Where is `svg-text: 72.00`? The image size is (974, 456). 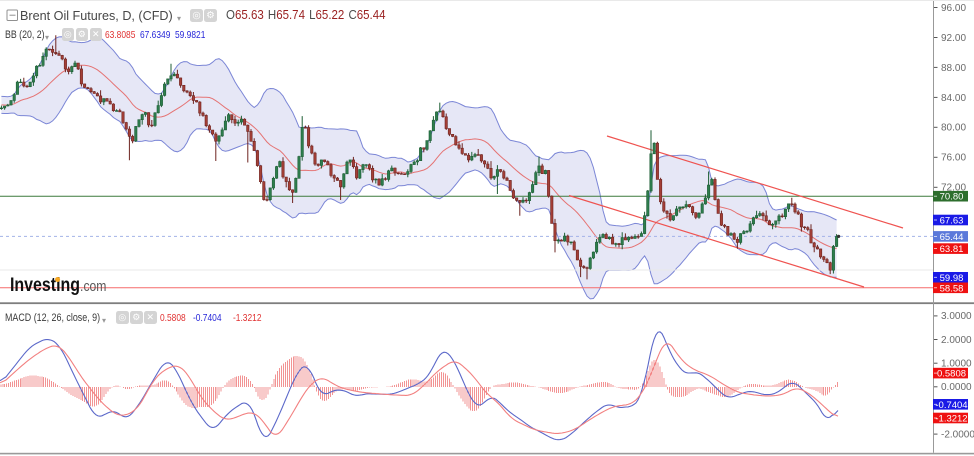 svg-text: 72.00 is located at coordinates (953, 188).